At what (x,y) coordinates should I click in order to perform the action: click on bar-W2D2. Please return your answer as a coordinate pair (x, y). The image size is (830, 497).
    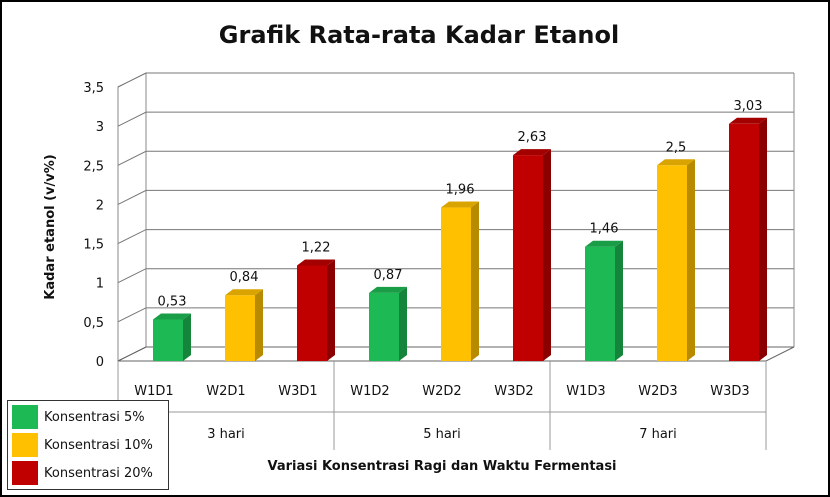
    Looking at the image, I should click on (460, 281).